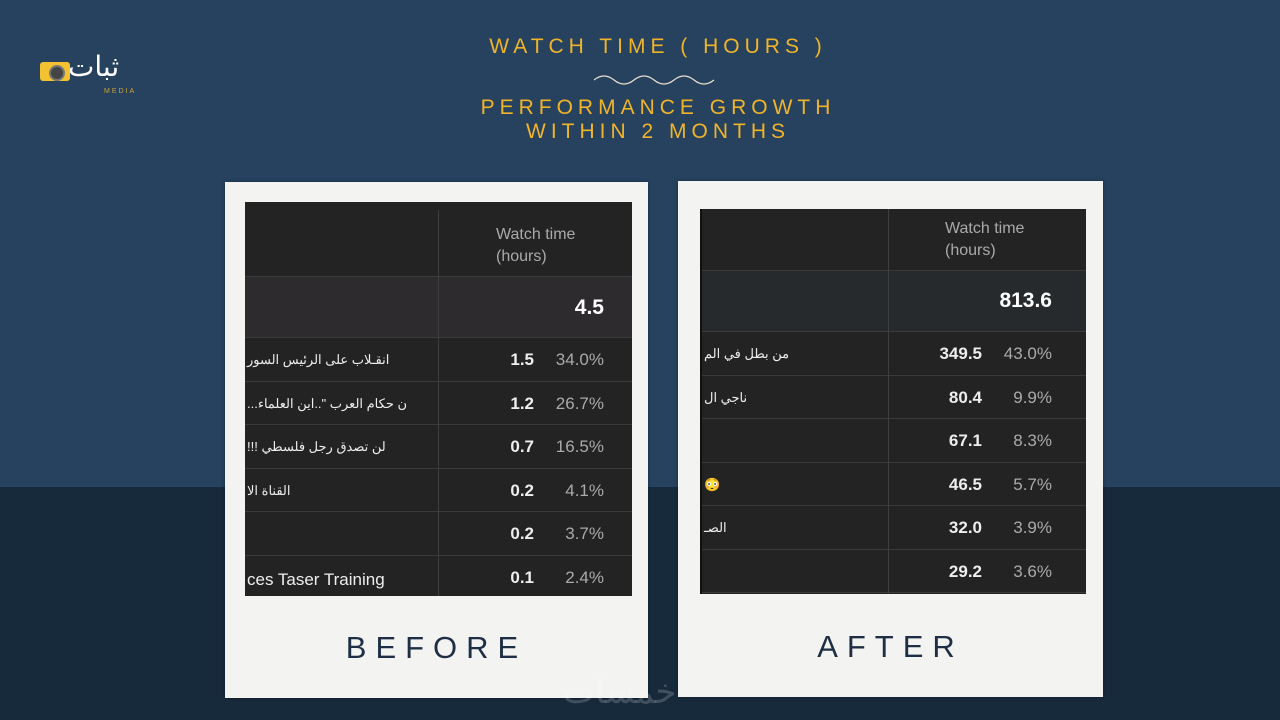 Image resolution: width=1280 pixels, height=720 pixels. I want to click on before-label: BEFORE, so click(436, 647).